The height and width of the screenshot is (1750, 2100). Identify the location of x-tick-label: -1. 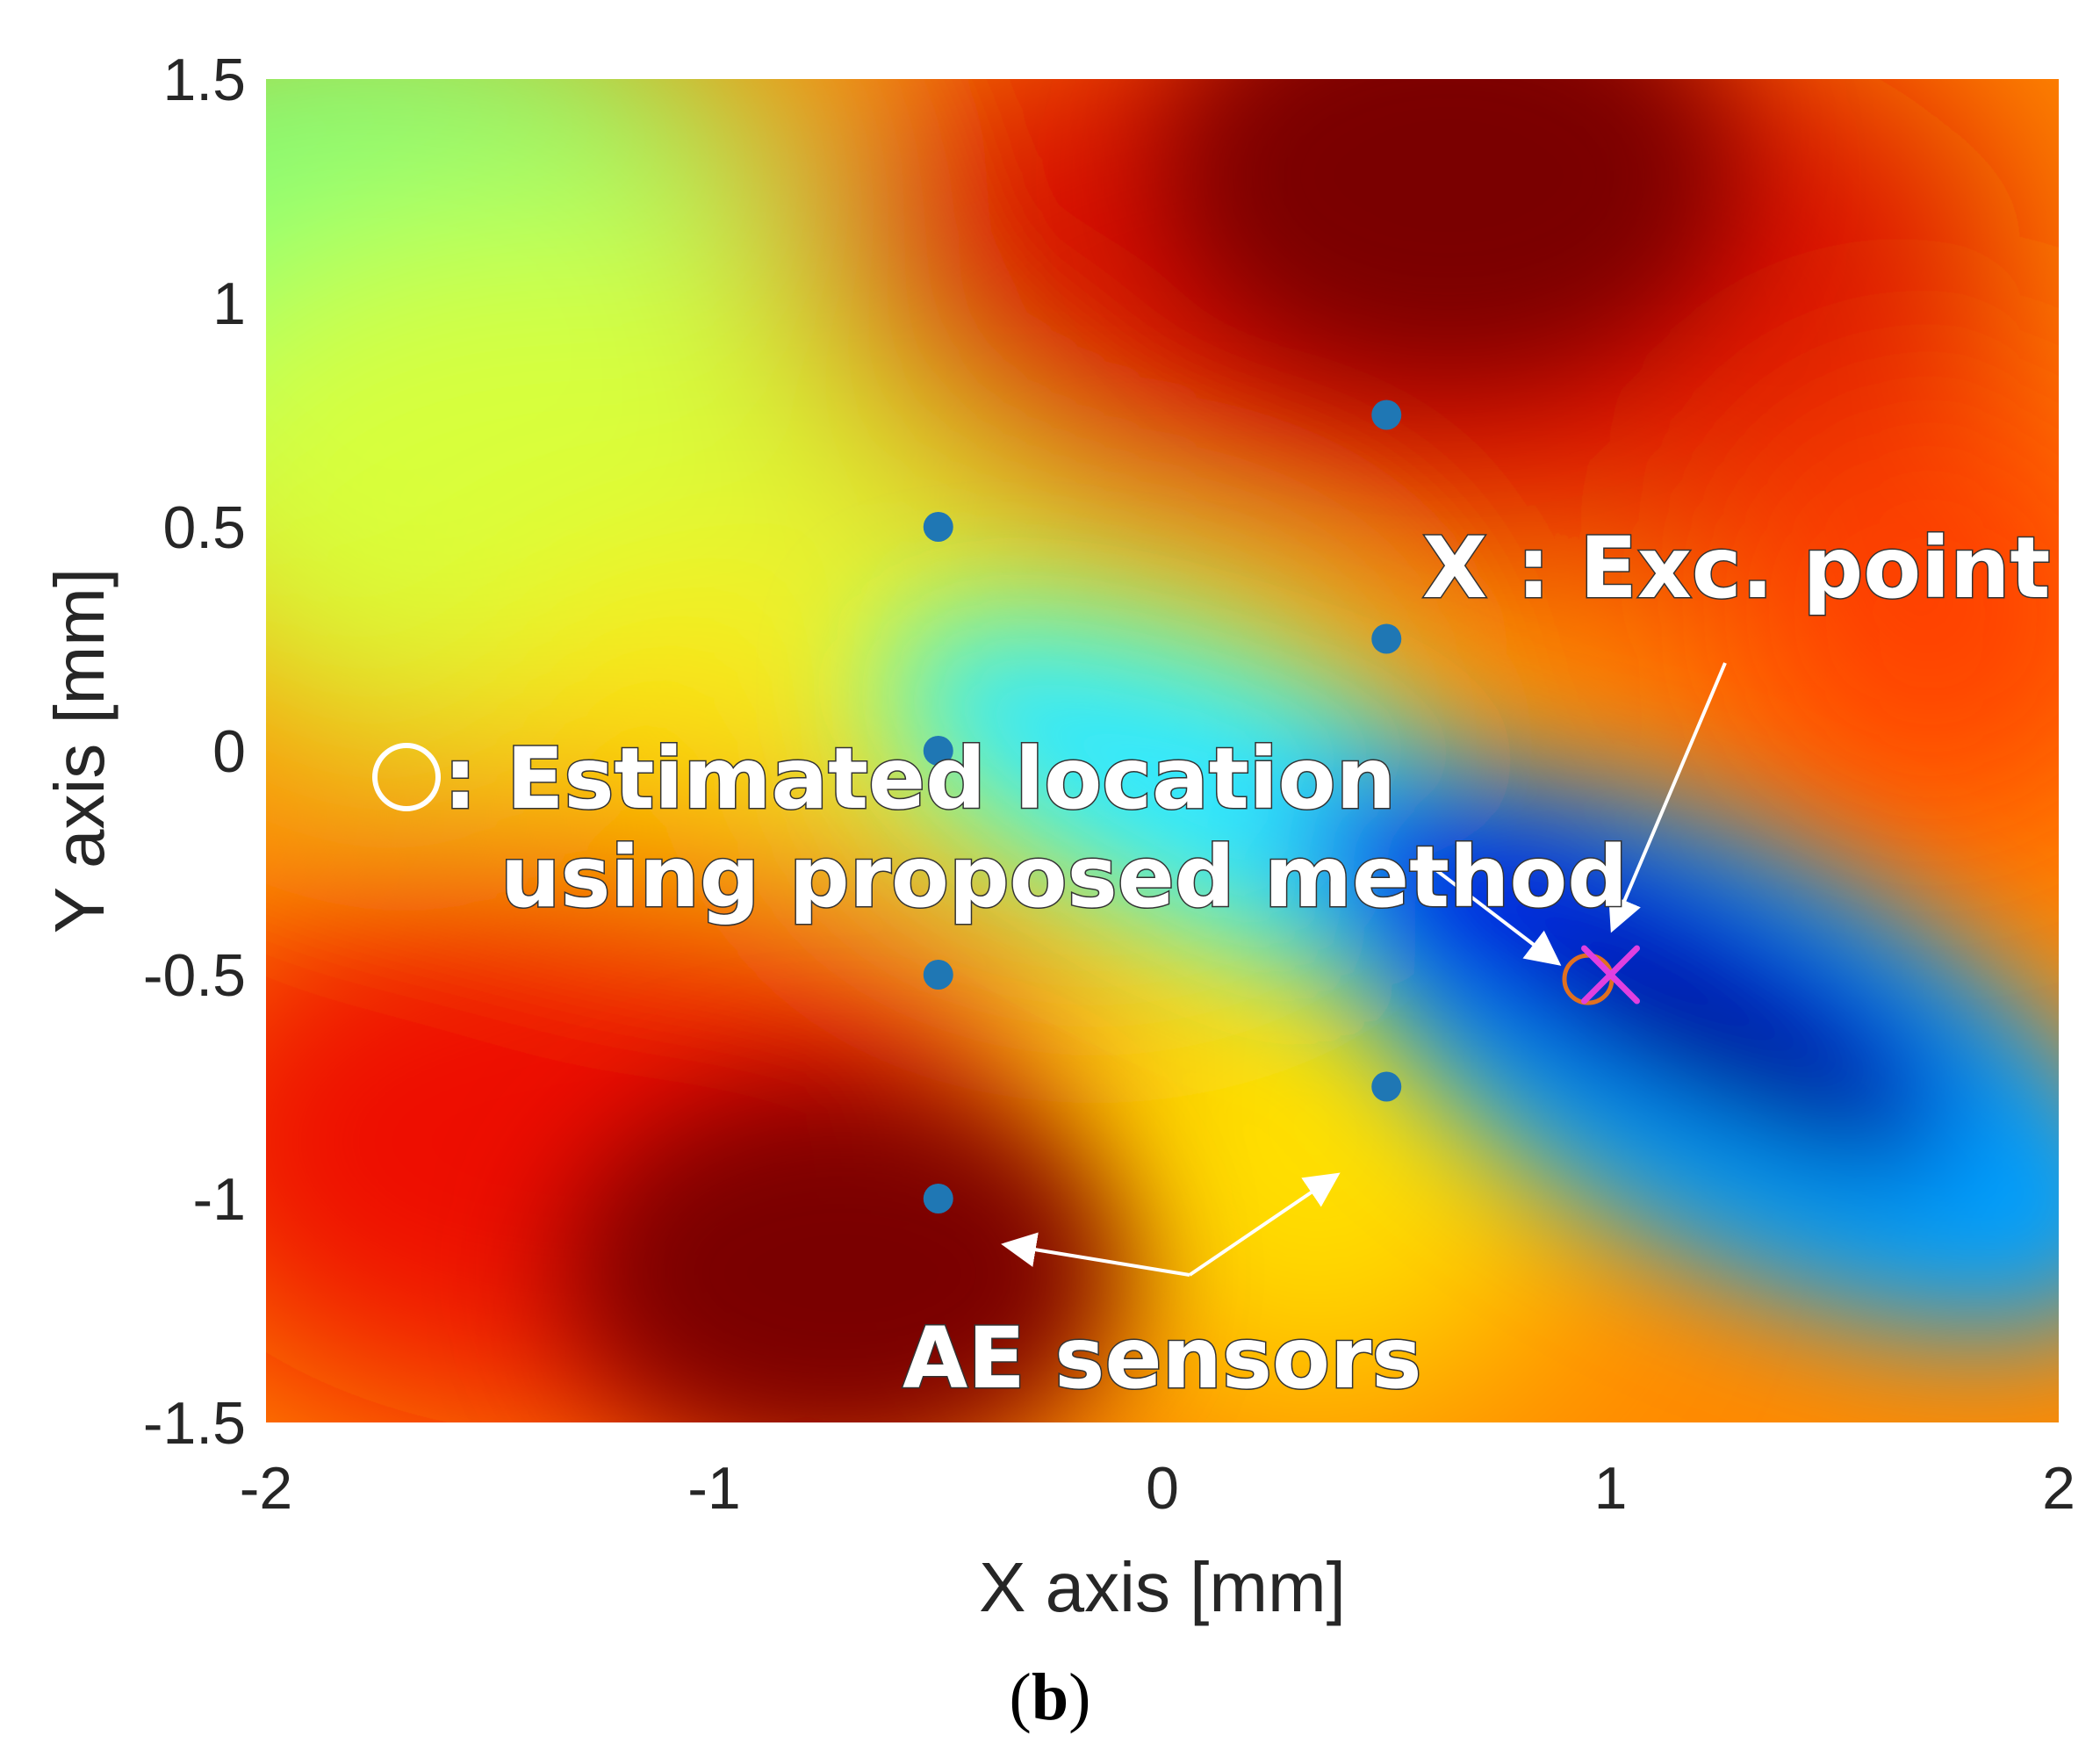
(713, 1488).